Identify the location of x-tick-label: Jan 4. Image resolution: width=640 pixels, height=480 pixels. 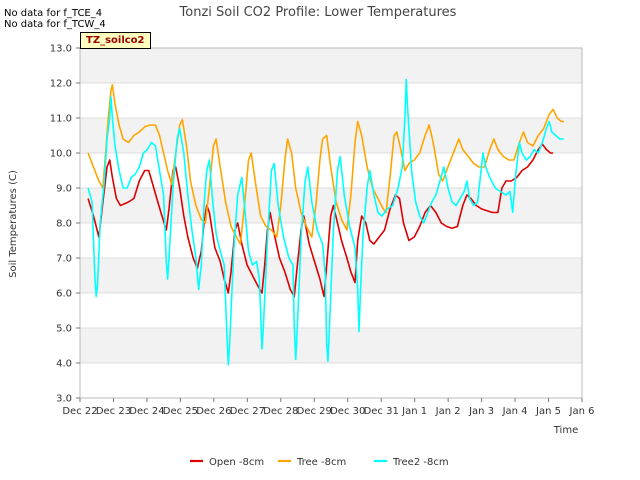
(515, 411).